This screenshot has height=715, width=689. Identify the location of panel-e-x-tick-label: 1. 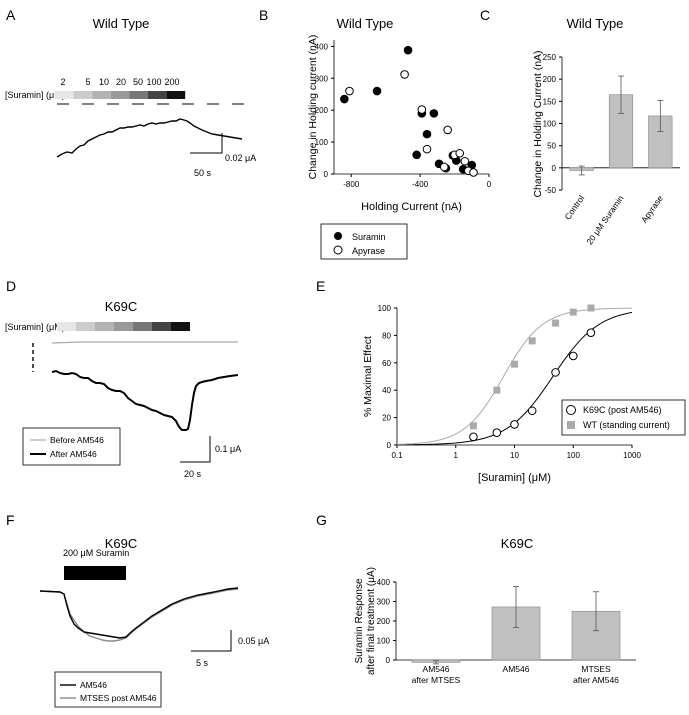
(456, 455).